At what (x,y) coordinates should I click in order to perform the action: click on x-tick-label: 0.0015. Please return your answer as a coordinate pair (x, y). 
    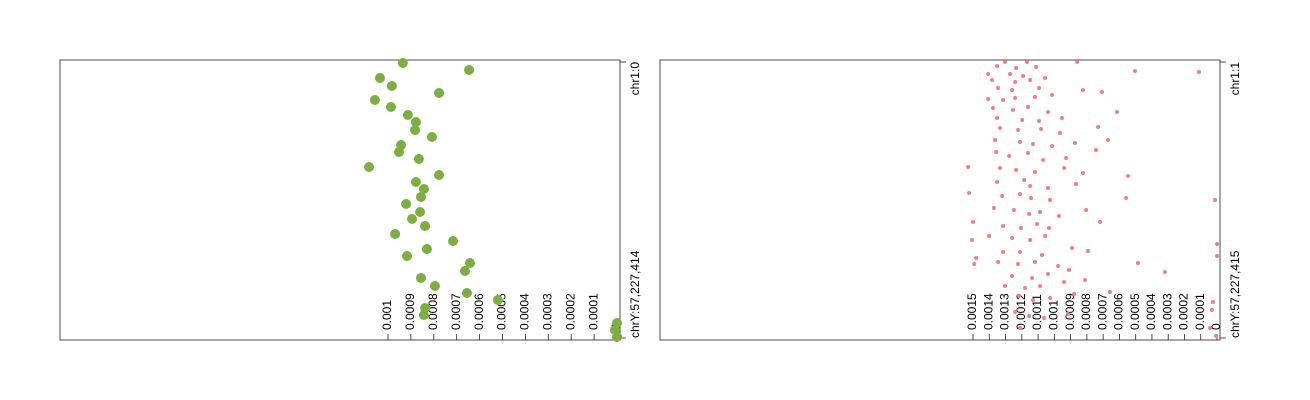
    Looking at the image, I should click on (972, 311).